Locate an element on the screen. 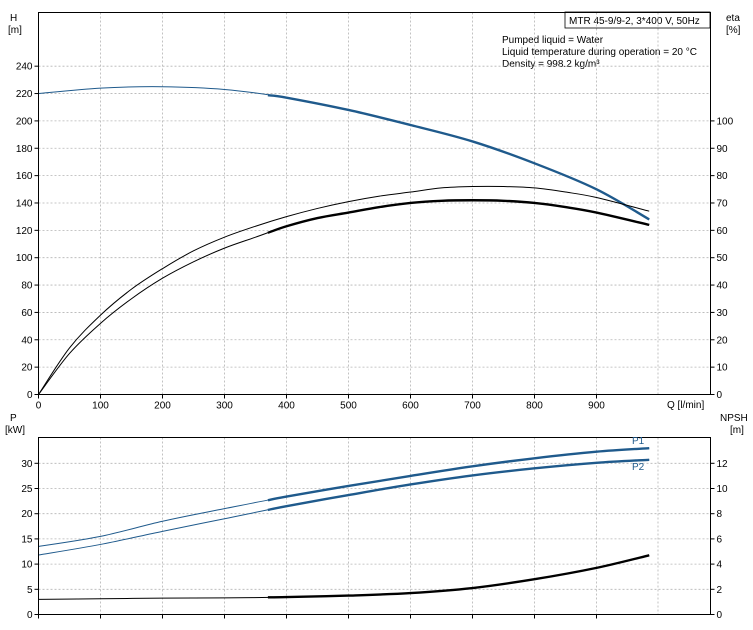  y-left-label-bottom-unit: [kW] is located at coordinates (15, 430).